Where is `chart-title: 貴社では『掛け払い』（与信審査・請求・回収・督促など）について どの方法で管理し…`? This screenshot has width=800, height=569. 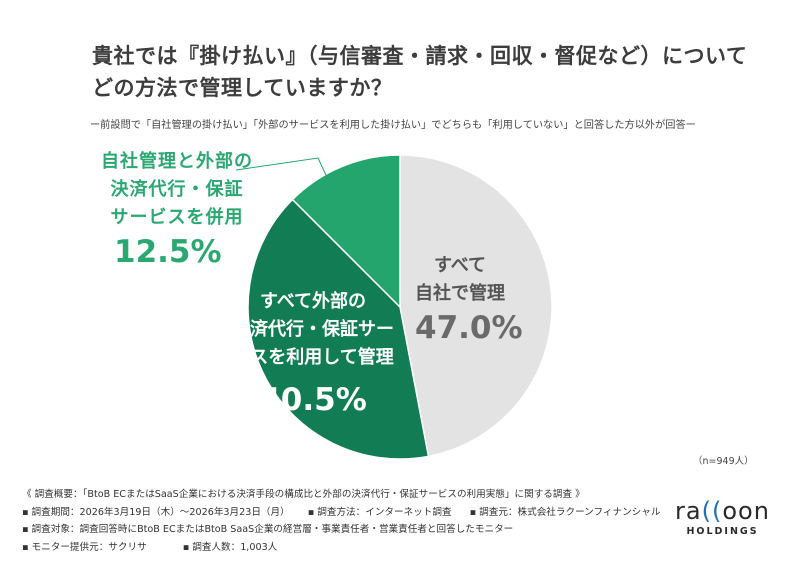 chart-title: 貴社では『掛け払い』（与信審査・請求・回収・督促など）について どの方法で管理し… is located at coordinates (432, 72).